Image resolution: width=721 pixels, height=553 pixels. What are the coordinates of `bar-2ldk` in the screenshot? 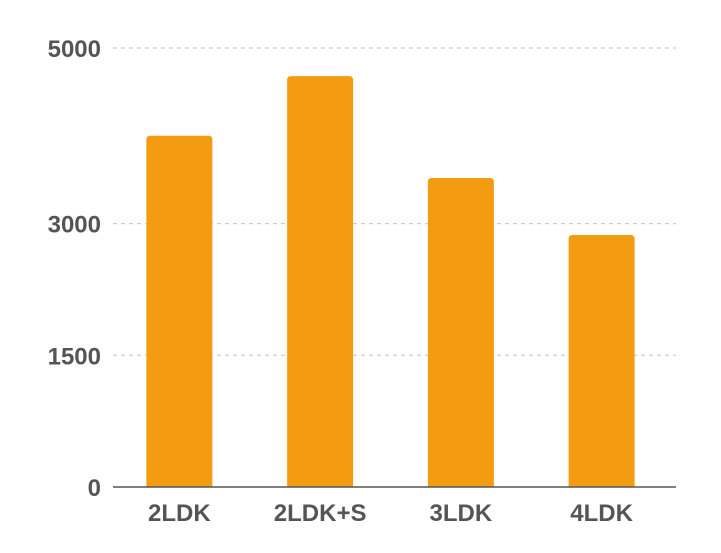 It's located at (179, 311).